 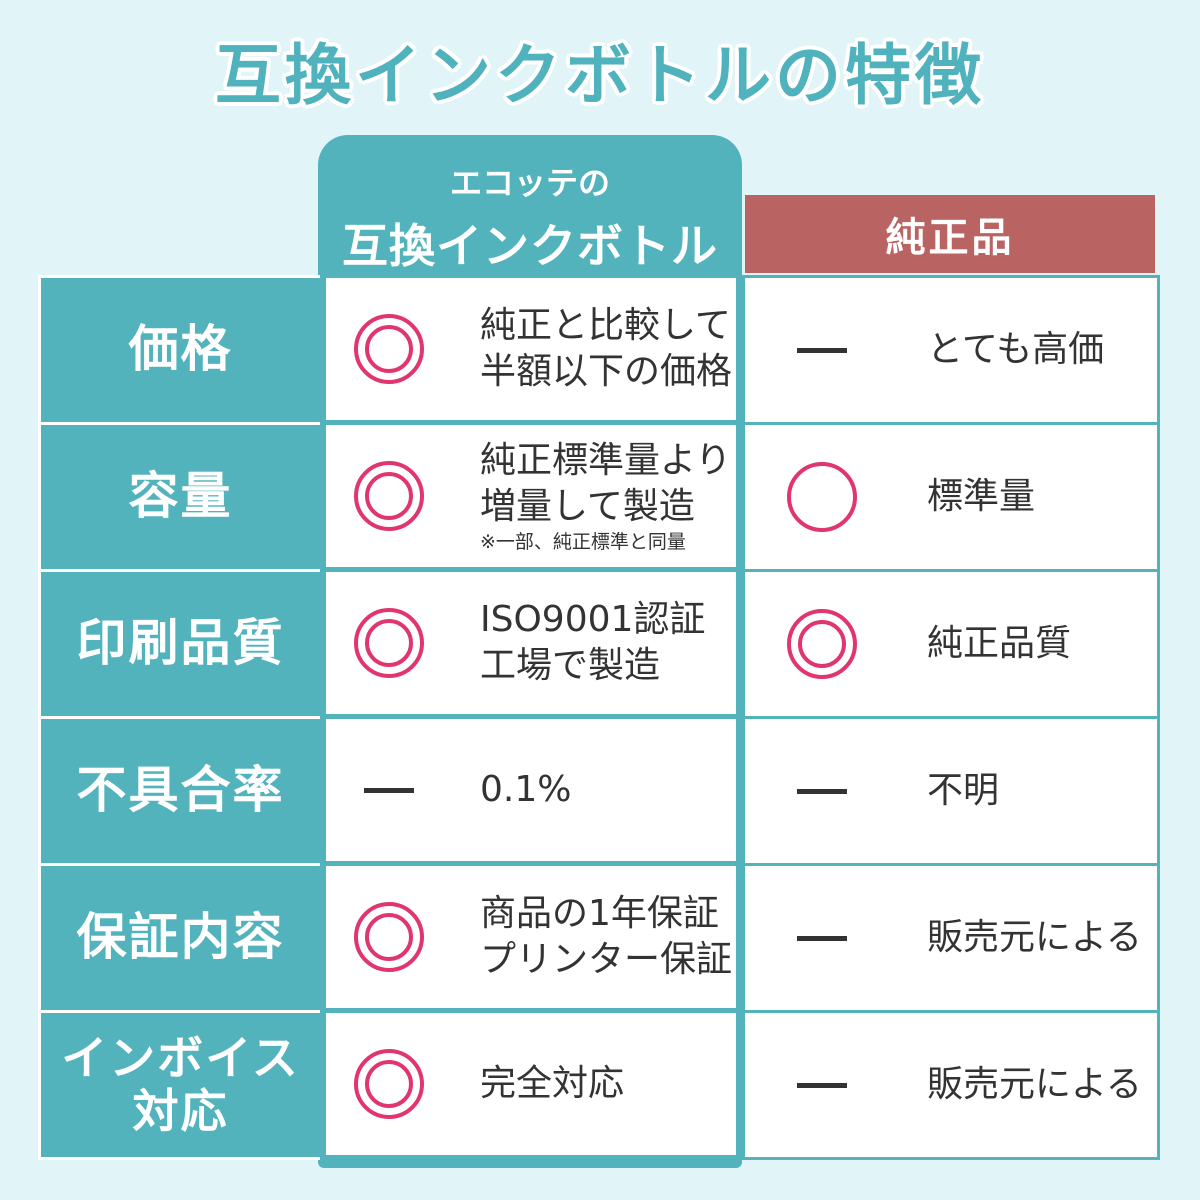 I want to click on genuine-text: とても高価, so click(x=1015, y=350).